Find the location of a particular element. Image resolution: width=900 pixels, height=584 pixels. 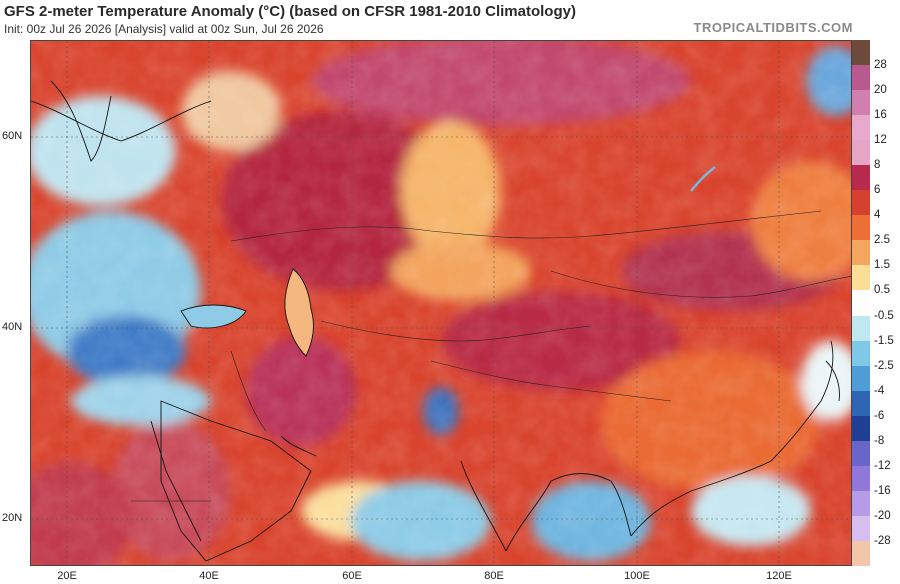

scandinavia is located at coordinates (81, 121).